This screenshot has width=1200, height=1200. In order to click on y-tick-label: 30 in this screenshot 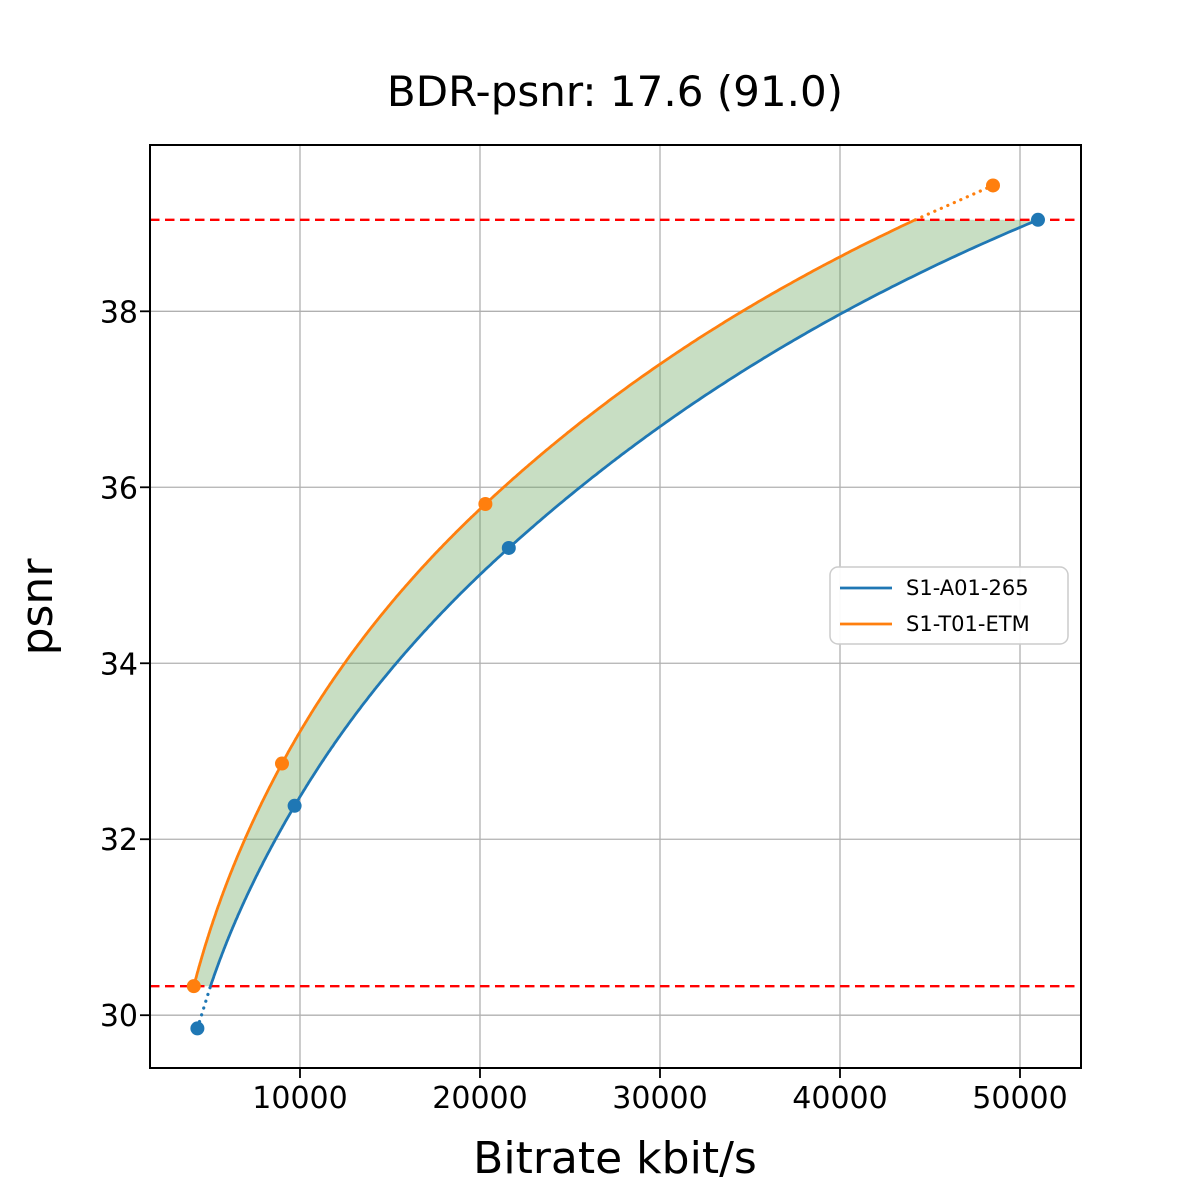, I will do `click(119, 1016)`.